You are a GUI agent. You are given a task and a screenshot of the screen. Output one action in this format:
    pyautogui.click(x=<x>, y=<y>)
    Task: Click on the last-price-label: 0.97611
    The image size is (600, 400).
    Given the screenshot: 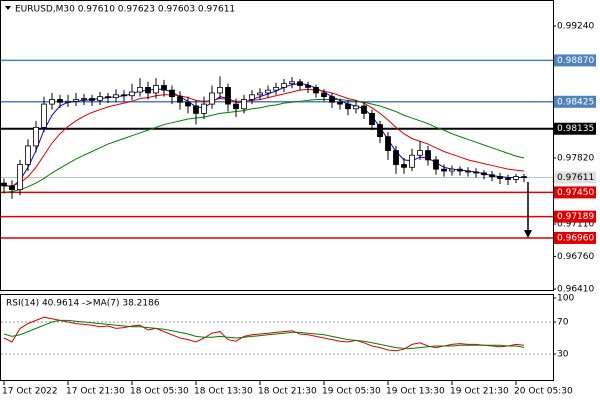 What is the action you would take?
    pyautogui.click(x=575, y=178)
    